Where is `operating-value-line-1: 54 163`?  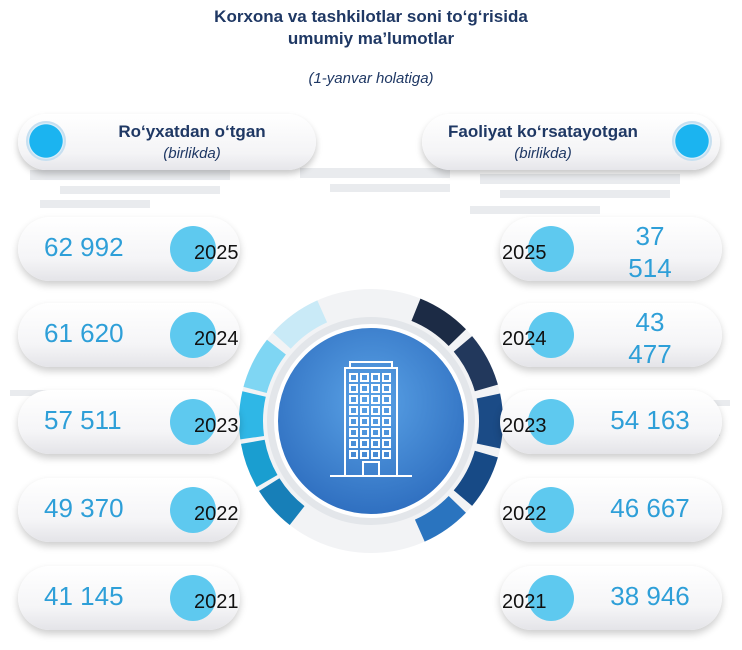
operating-value-line-1: 54 163 is located at coordinates (650, 420).